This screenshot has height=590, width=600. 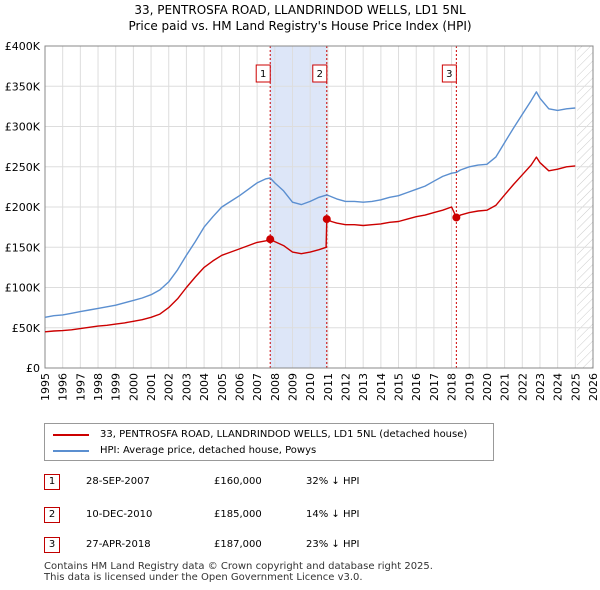 I want to click on x-tick-label: 2001, so click(x=151, y=387).